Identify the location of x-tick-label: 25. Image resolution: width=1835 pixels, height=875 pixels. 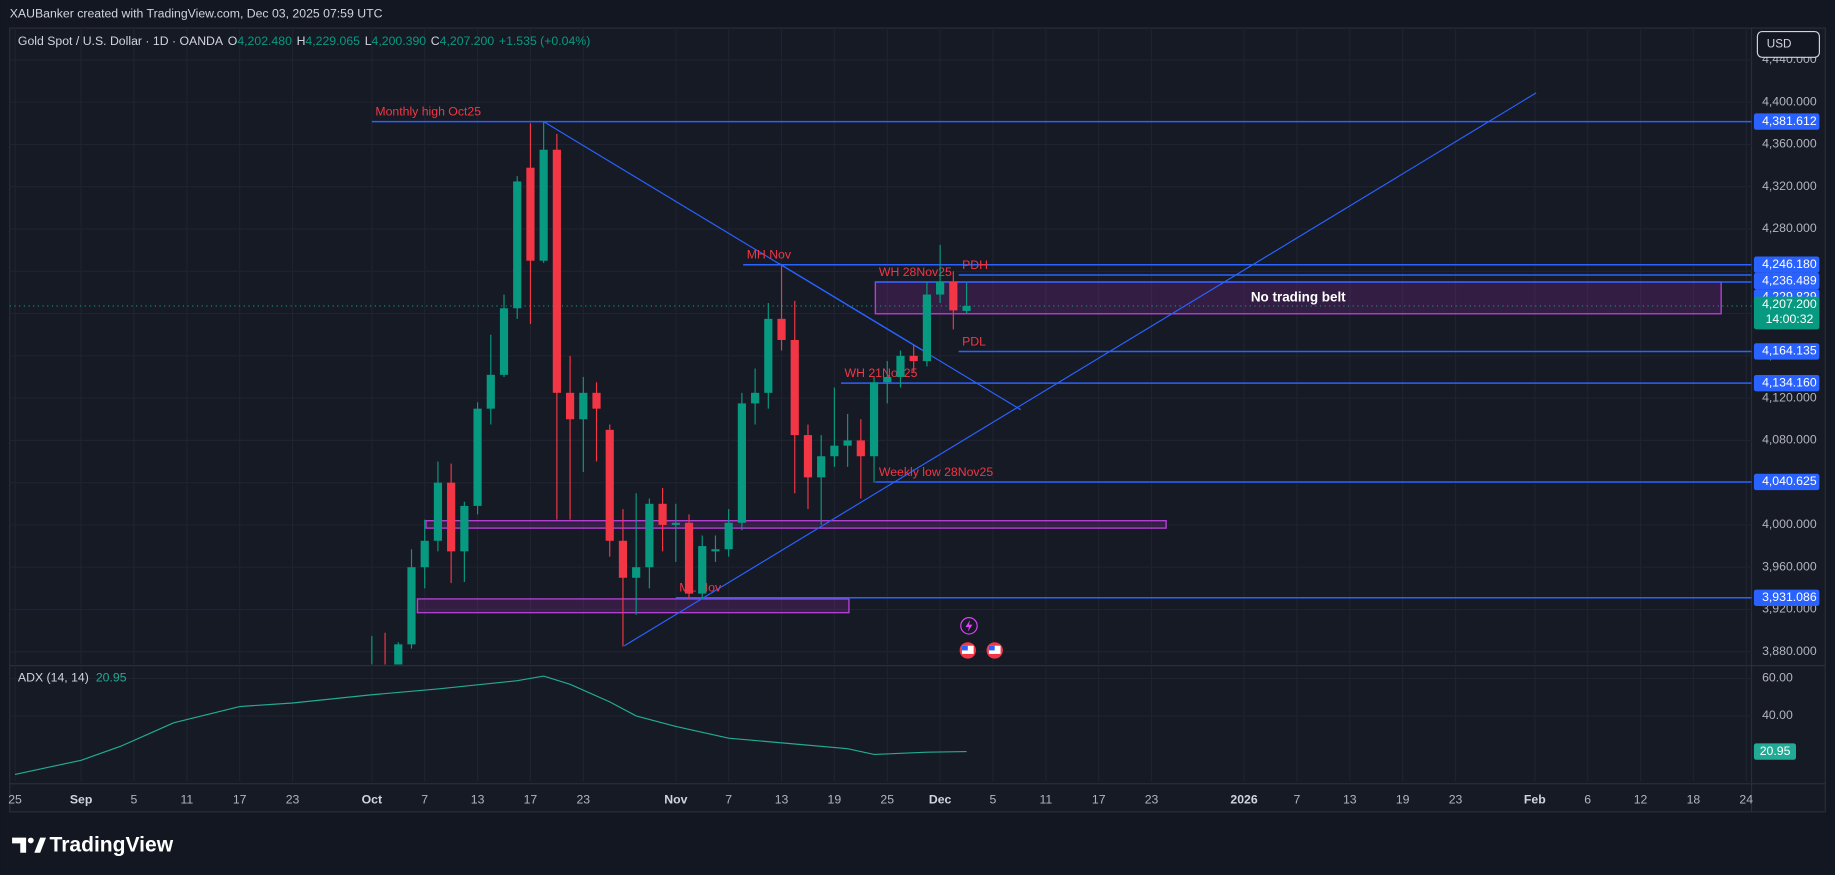
(887, 799).